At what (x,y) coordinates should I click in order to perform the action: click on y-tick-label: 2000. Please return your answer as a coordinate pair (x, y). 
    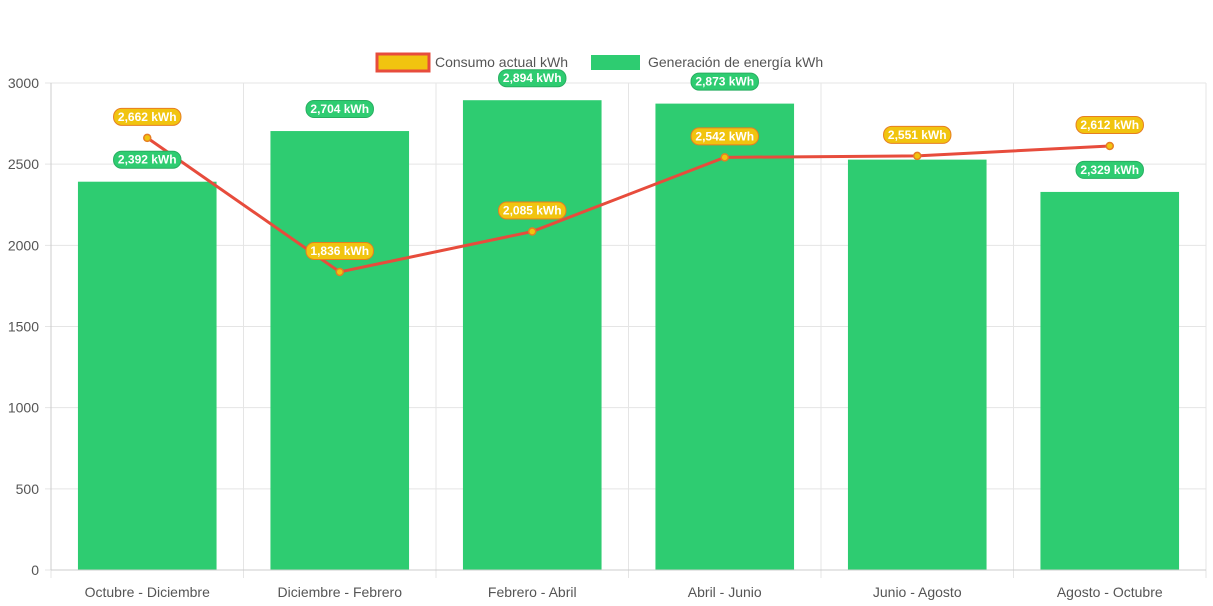
    Looking at the image, I should click on (23, 245).